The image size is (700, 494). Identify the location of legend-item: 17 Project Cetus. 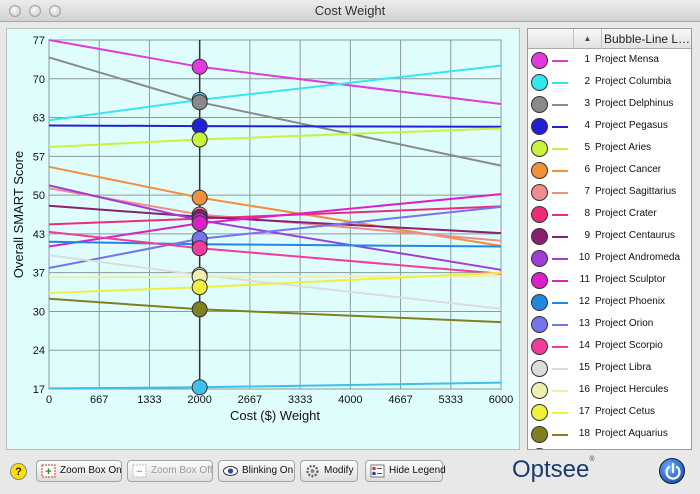
(609, 413).